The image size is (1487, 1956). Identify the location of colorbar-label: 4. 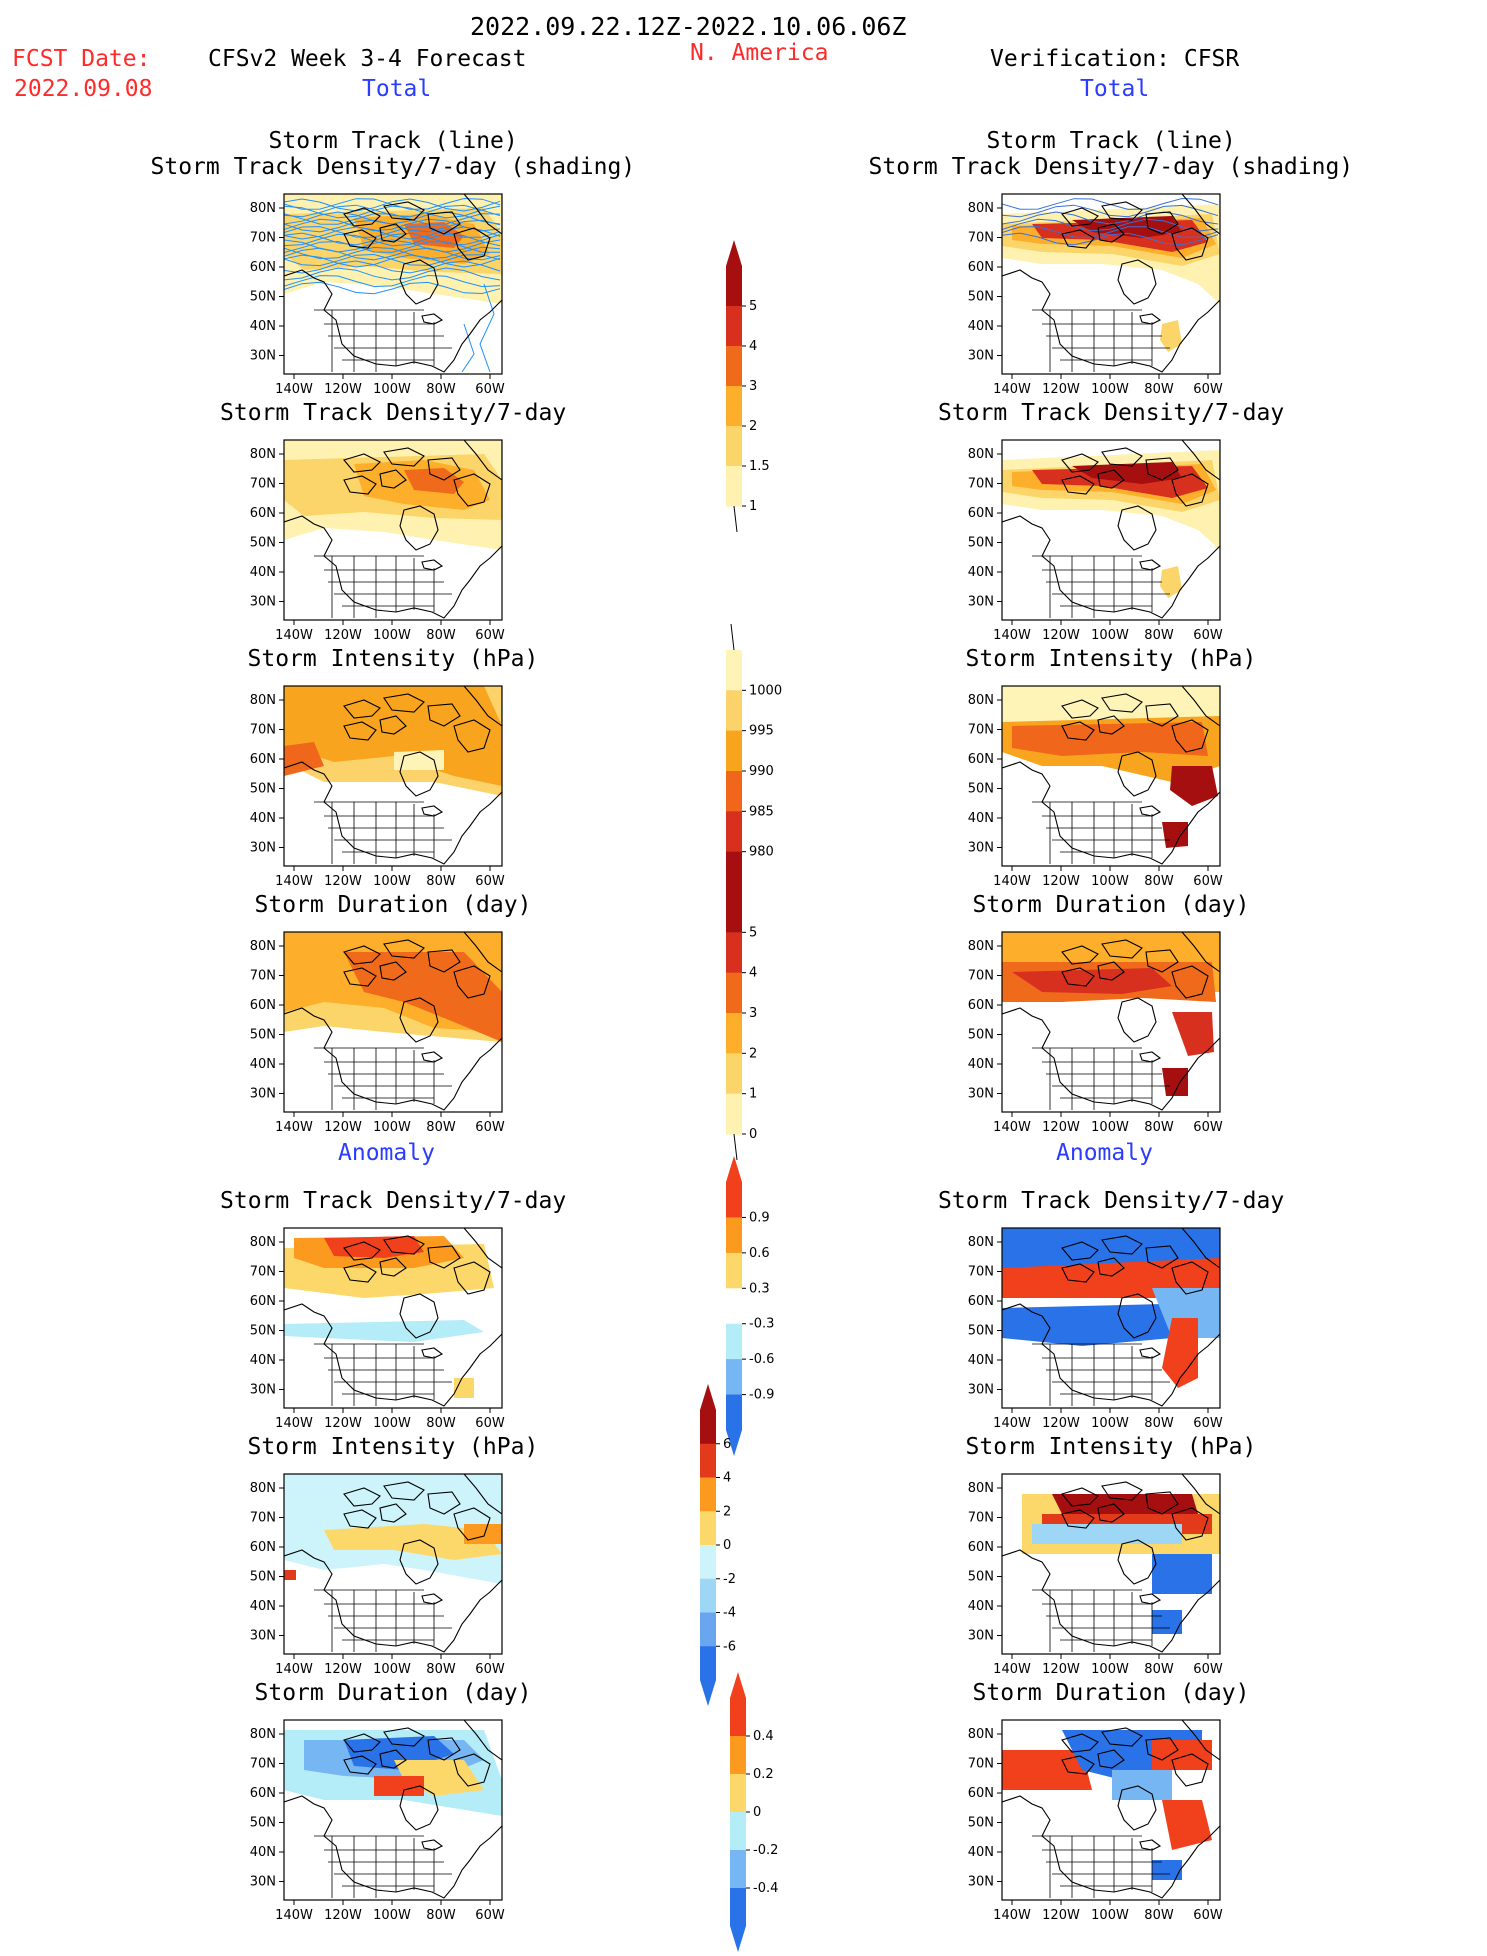
(753, 346).